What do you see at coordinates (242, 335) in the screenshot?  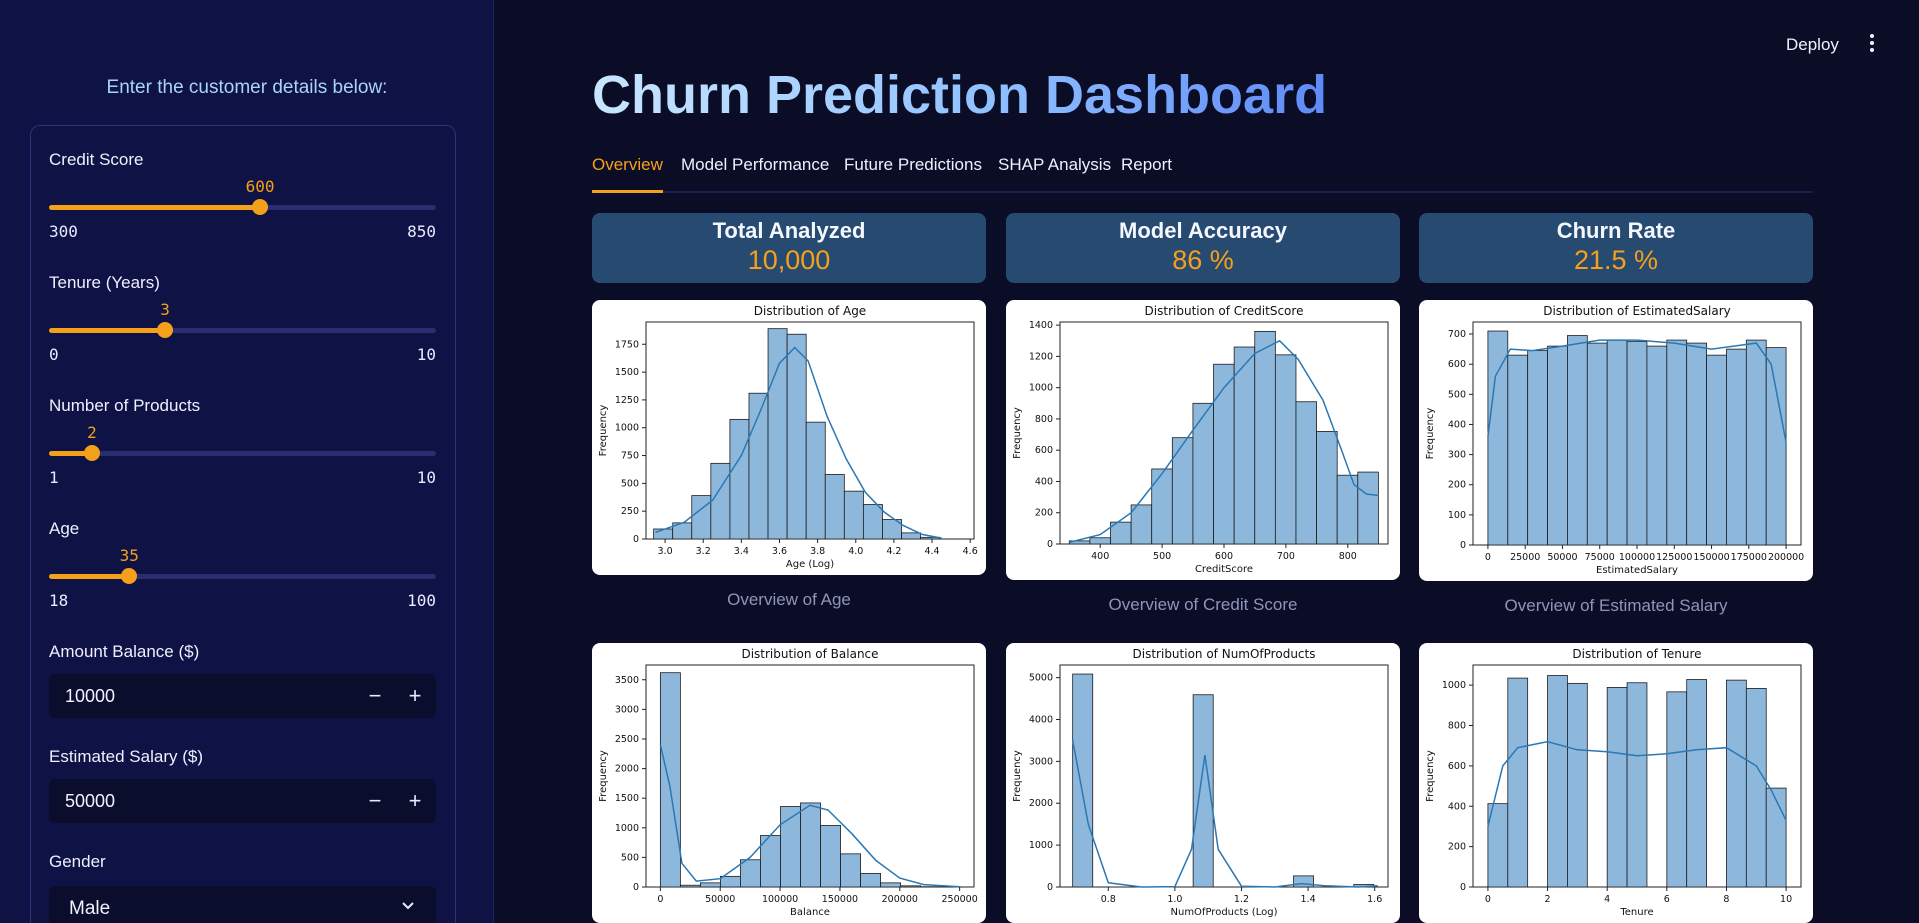 I see `tenure-slider: 3 0 10` at bounding box center [242, 335].